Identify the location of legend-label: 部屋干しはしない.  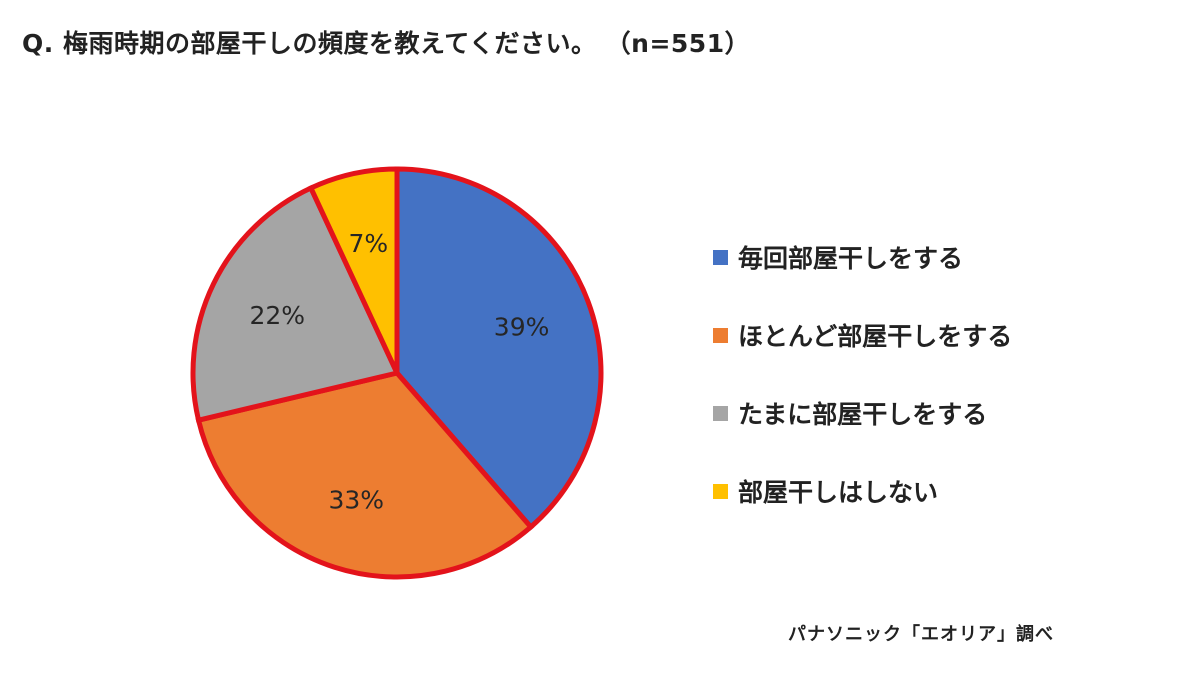
(838, 492).